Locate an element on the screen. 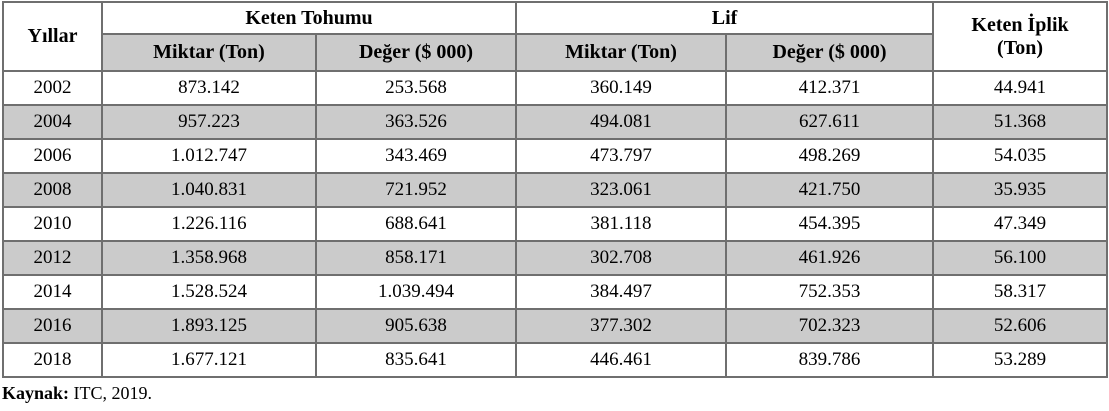 This screenshot has width=1109, height=411. value-cell: 343.469 is located at coordinates (416, 156).